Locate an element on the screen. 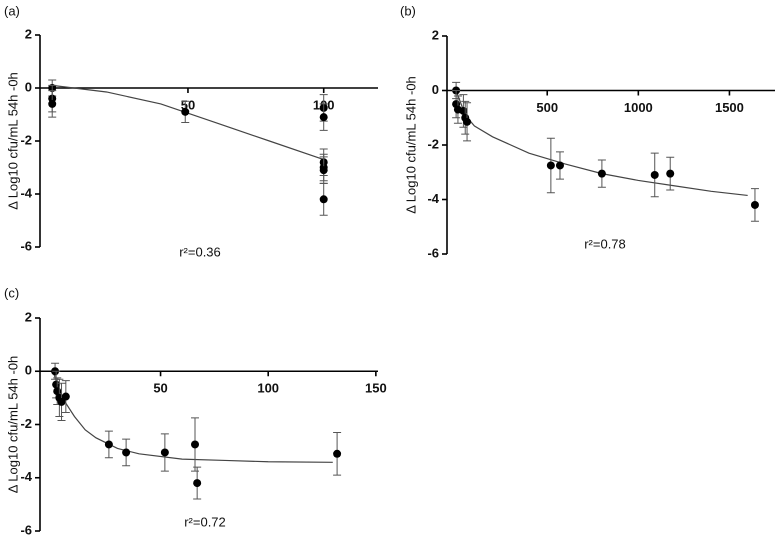  annotation: r²=0.78 is located at coordinates (605, 243).